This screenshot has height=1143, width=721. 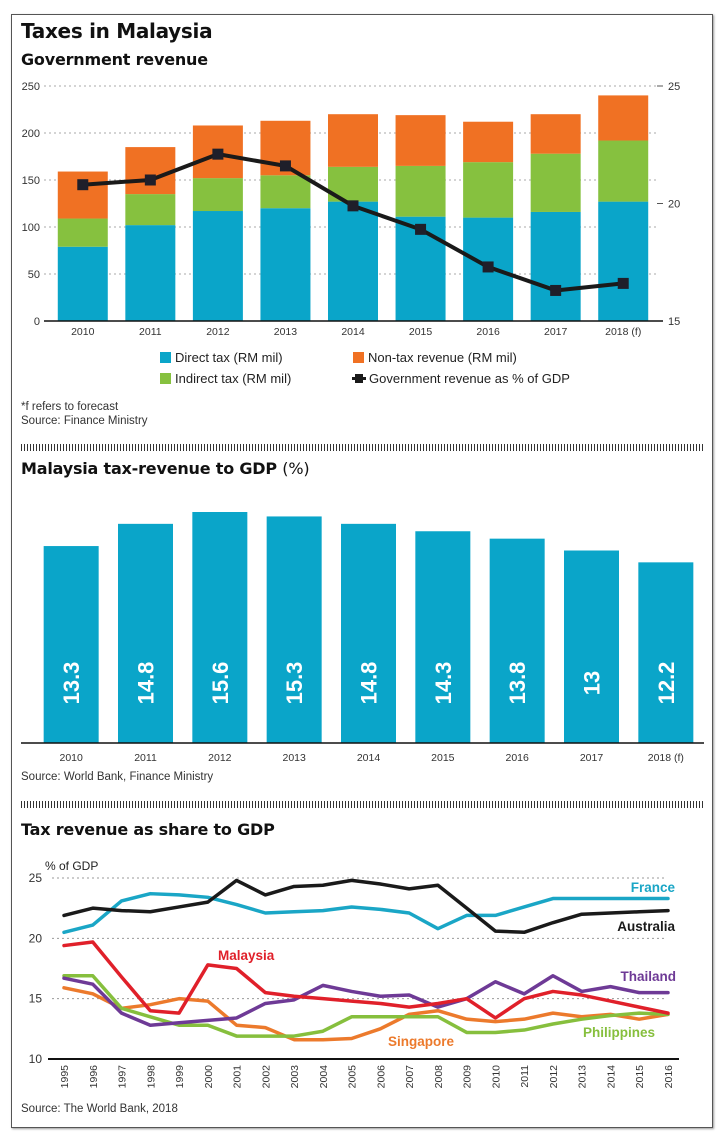 I want to click on y-left-tick-label: 250, so click(x=31, y=87).